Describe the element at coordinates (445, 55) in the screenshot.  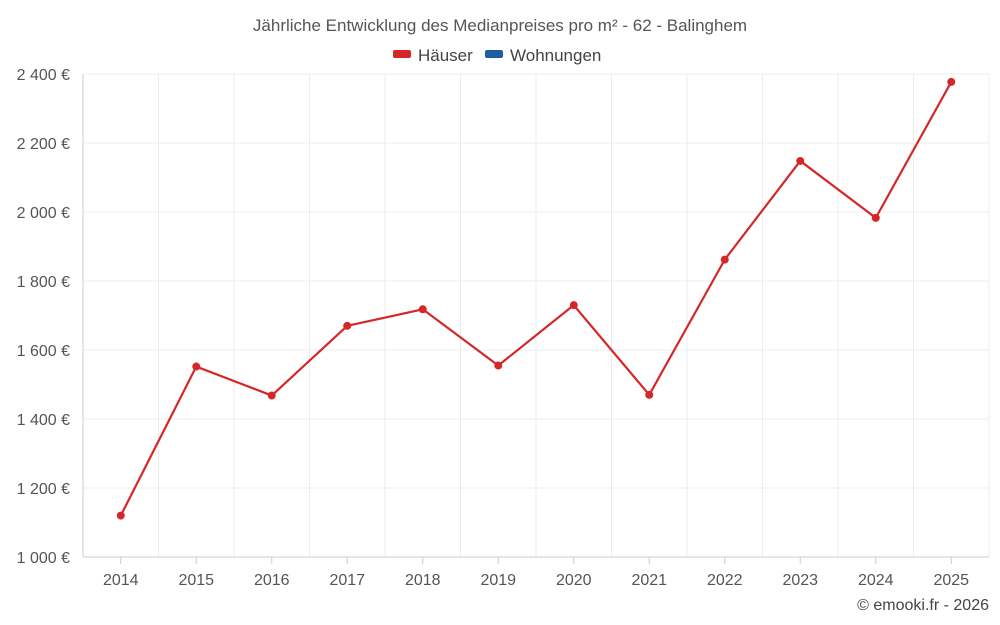
I see `legend-label-haeuser: Häuser` at that location.